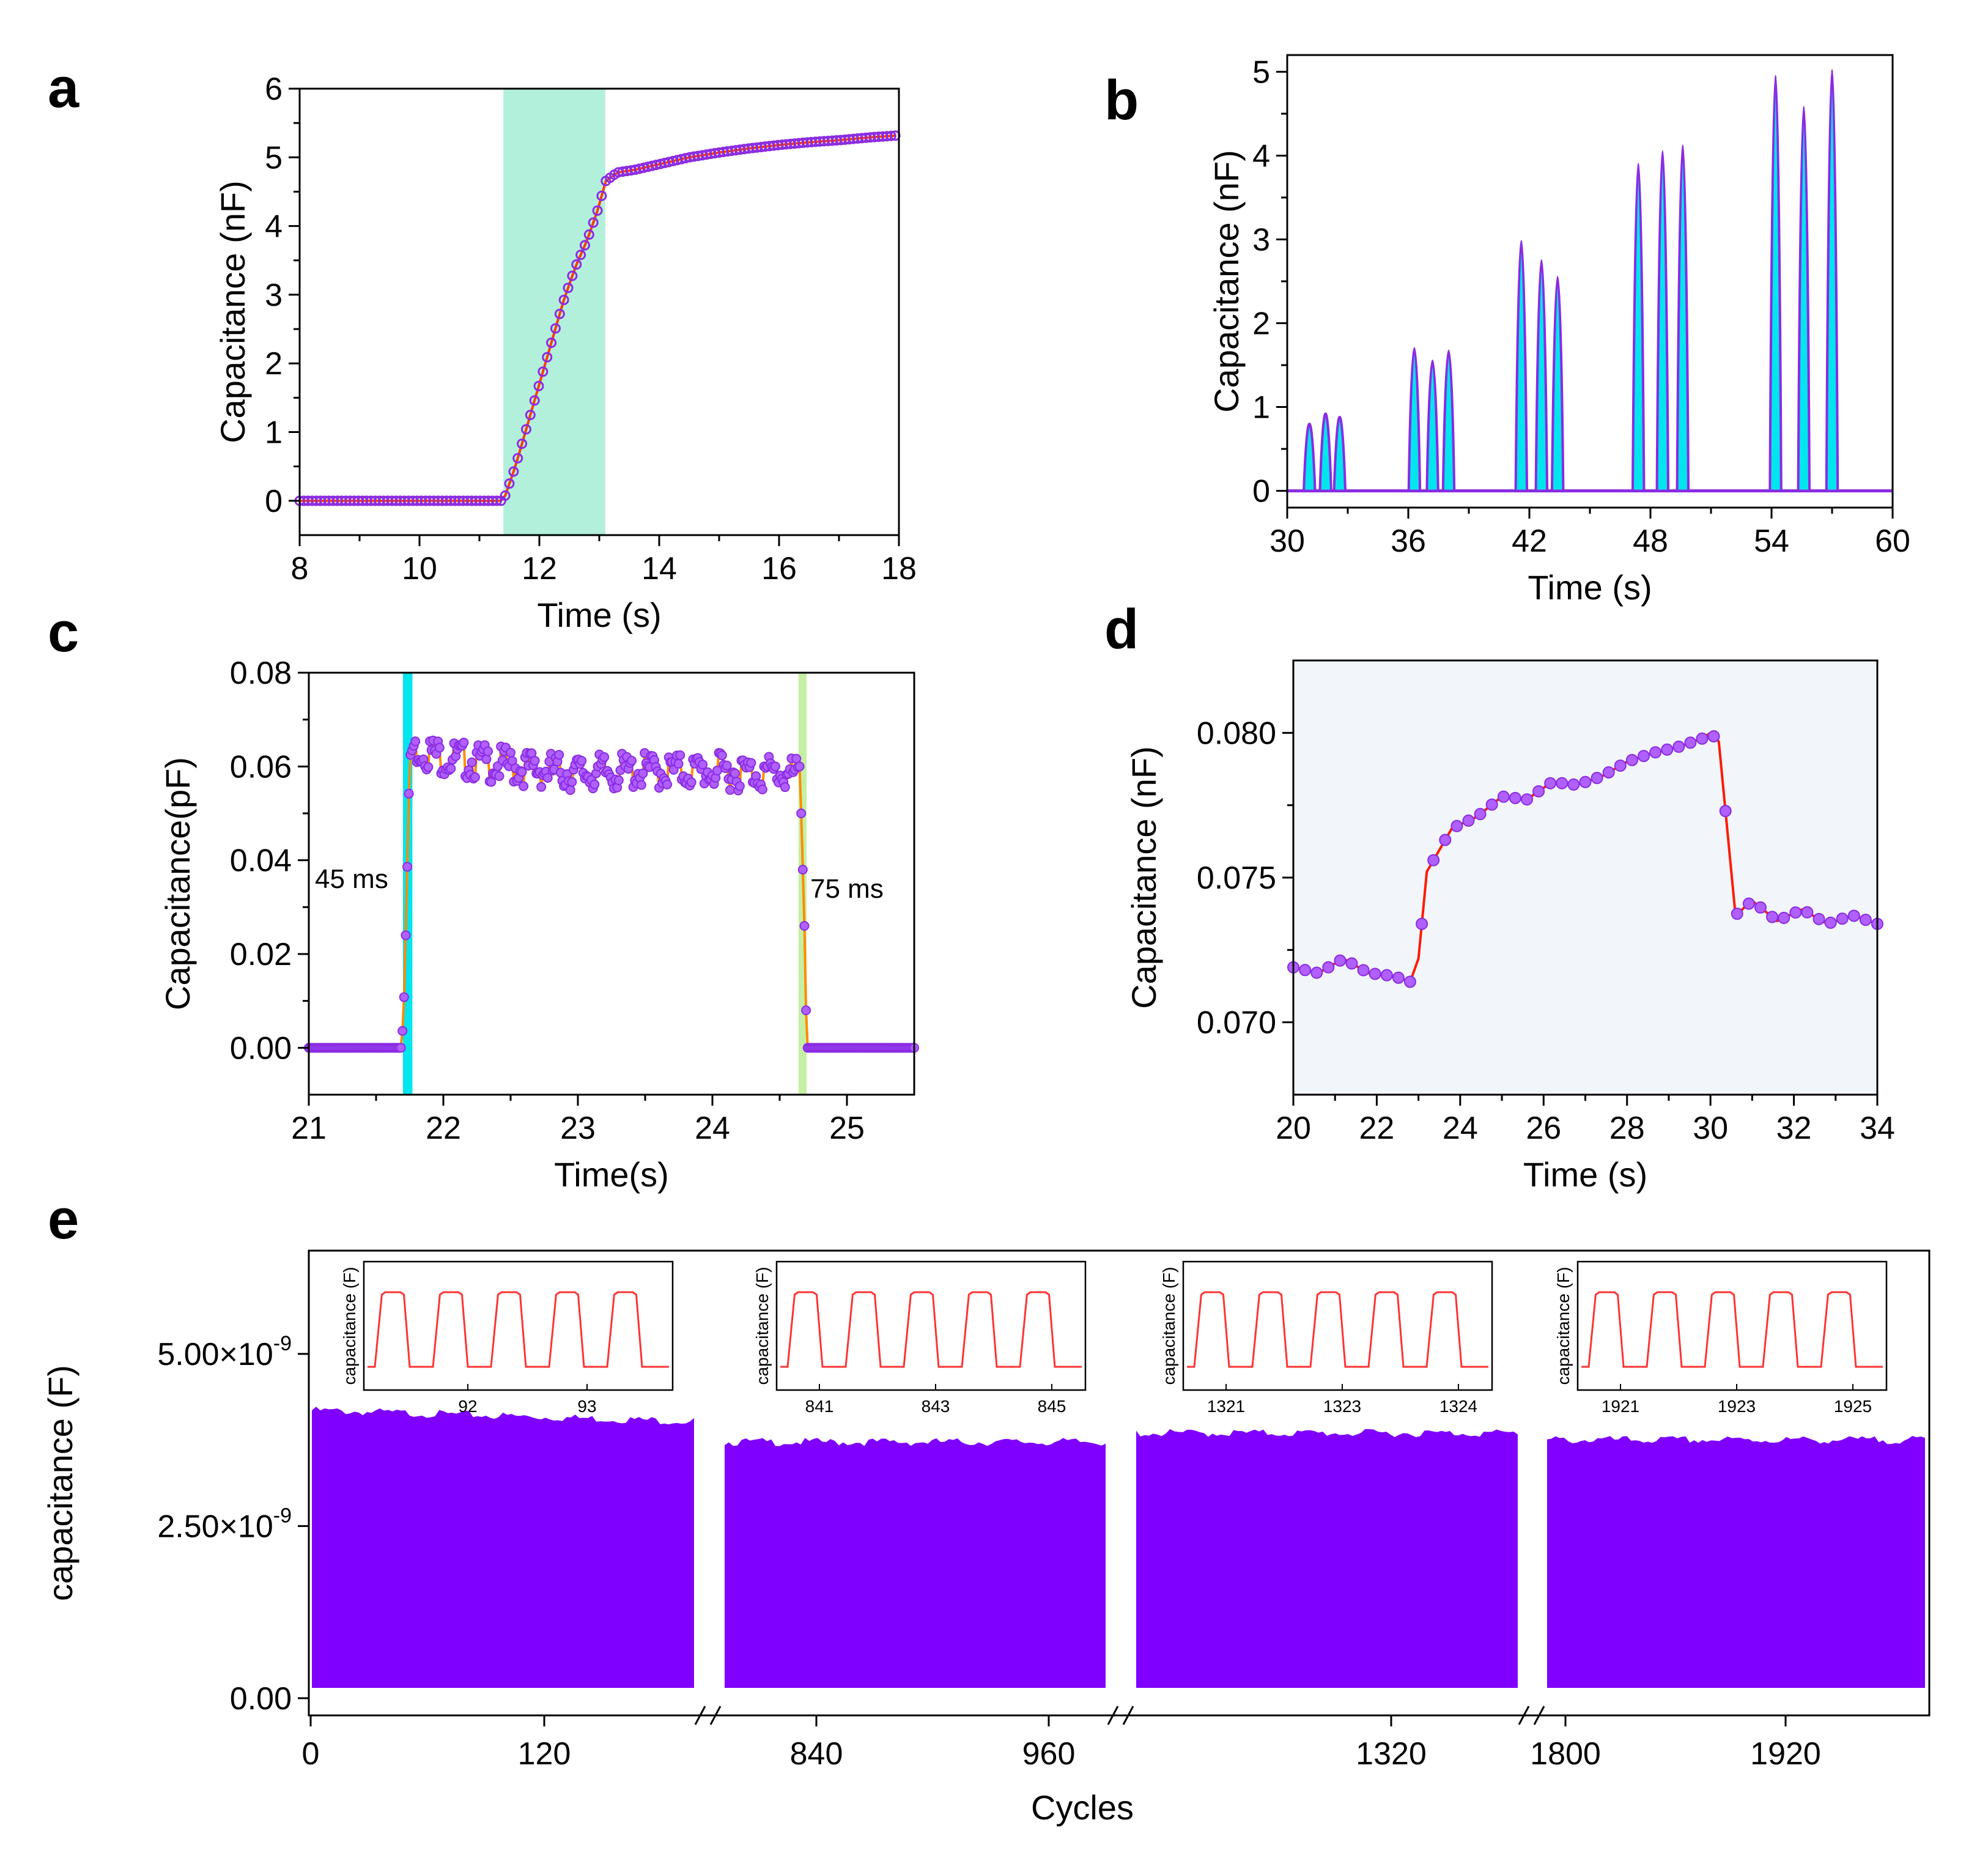 This screenshot has width=1988, height=1853. I want to click on x-tick-label: 48, so click(1651, 541).